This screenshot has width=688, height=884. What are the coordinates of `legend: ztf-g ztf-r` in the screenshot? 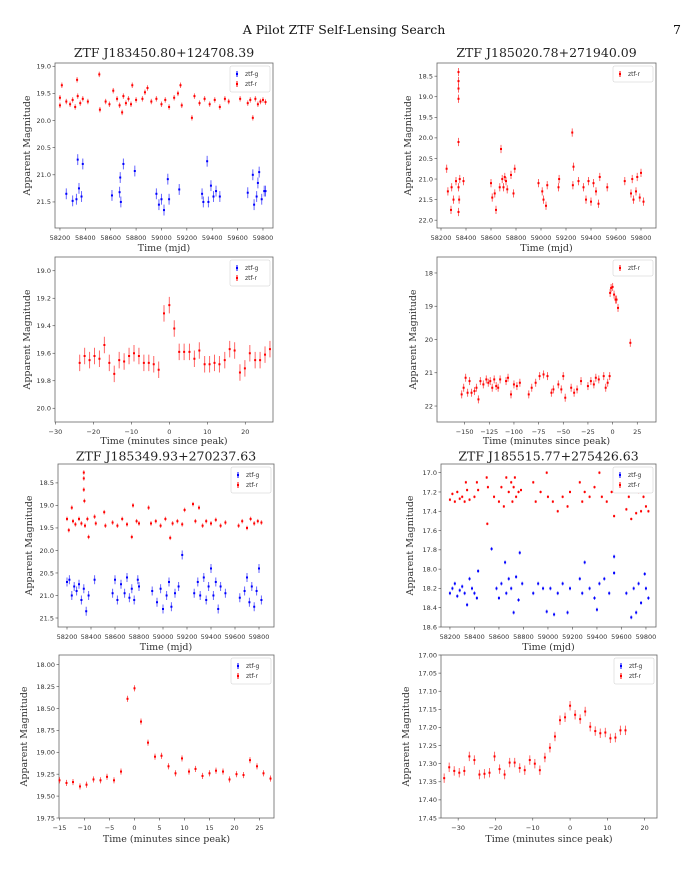 It's located at (634, 671).